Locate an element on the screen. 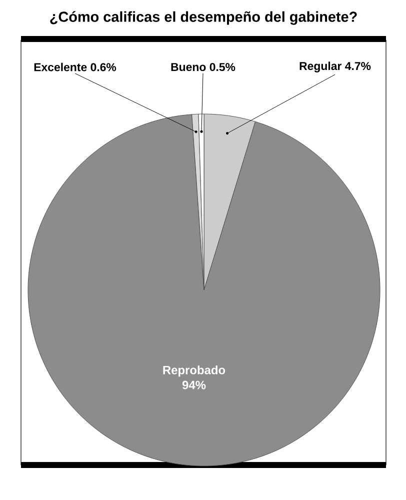  data-label: 94% is located at coordinates (194, 385).